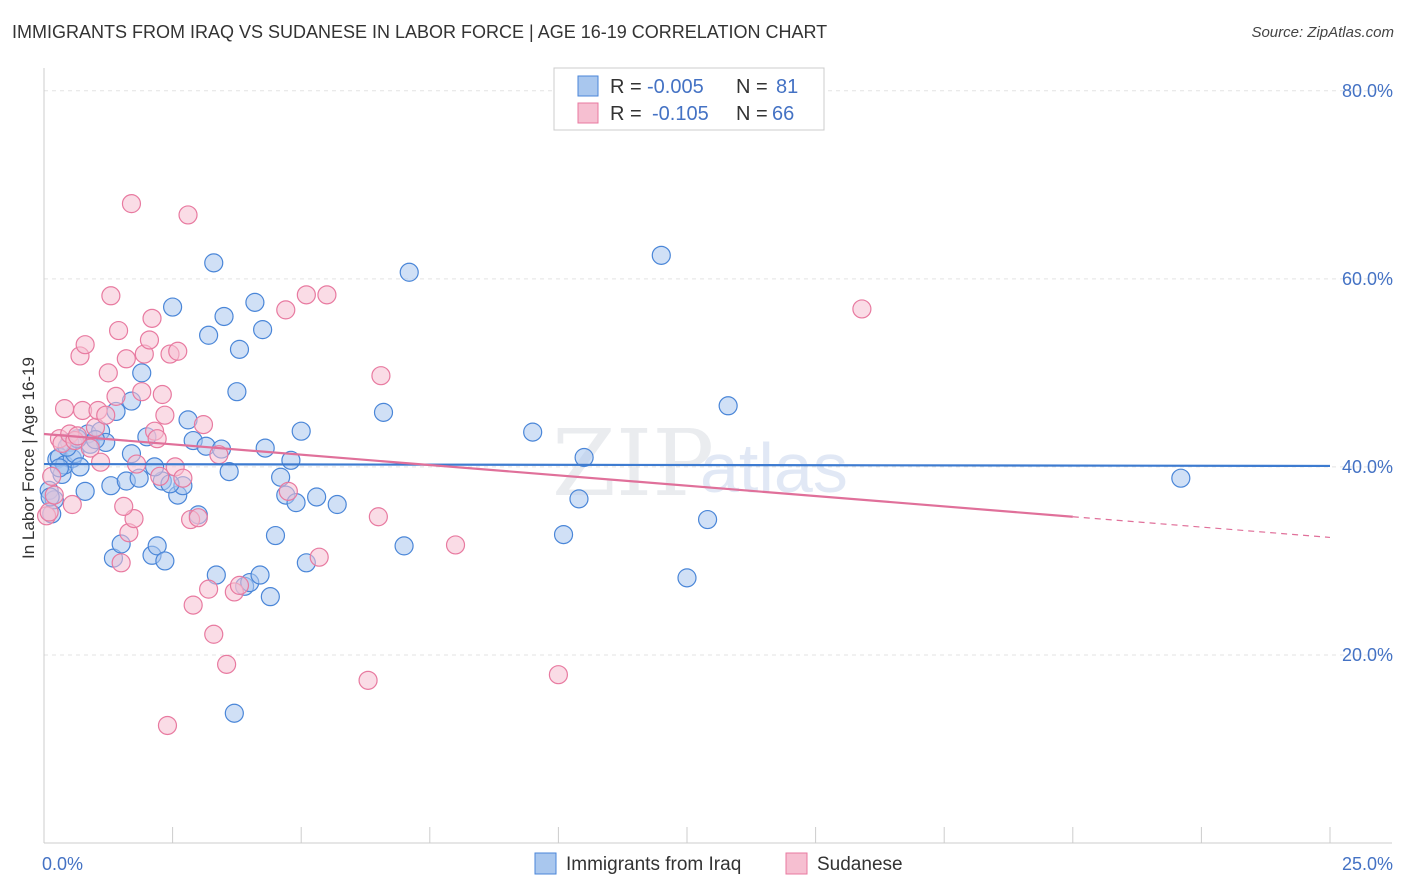 The height and width of the screenshot is (892, 1406). Describe the element at coordinates (588, 86) in the screenshot. I see `legend-iraq-swatch` at that location.